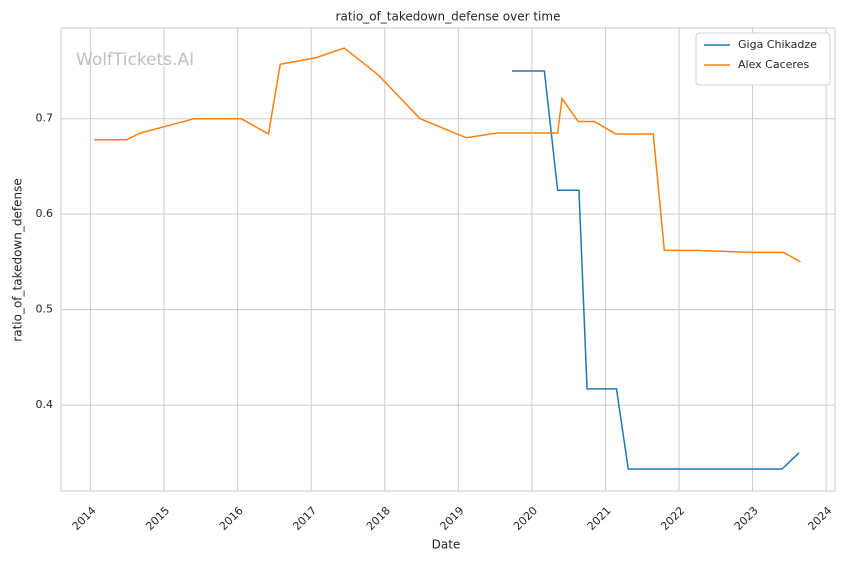 The height and width of the screenshot is (561, 850). I want to click on legend: Giga Chikadze Alex Caceres, so click(763, 59).